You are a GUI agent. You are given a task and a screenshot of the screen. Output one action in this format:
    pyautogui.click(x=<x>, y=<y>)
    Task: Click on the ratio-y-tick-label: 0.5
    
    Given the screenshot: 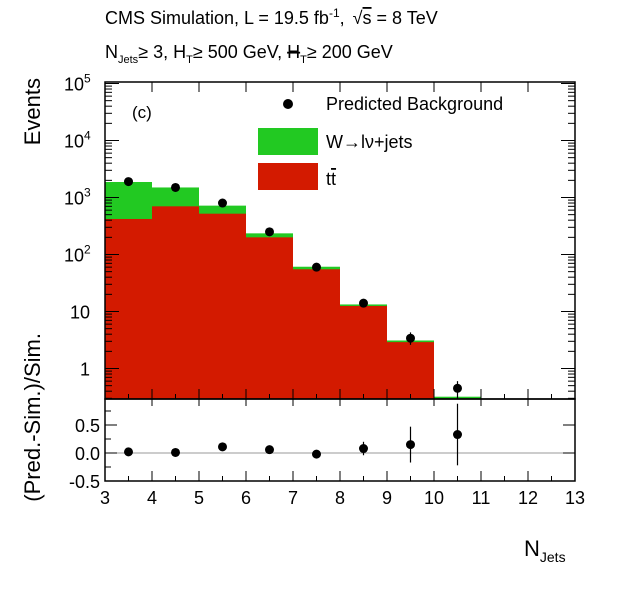 What is the action you would take?
    pyautogui.click(x=87, y=426)
    